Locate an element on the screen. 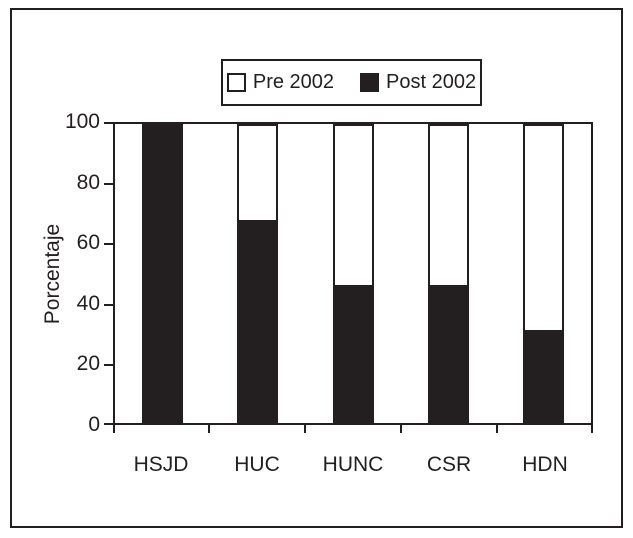 Image resolution: width=633 pixels, height=538 pixels. bar-HSJD is located at coordinates (163, 273).